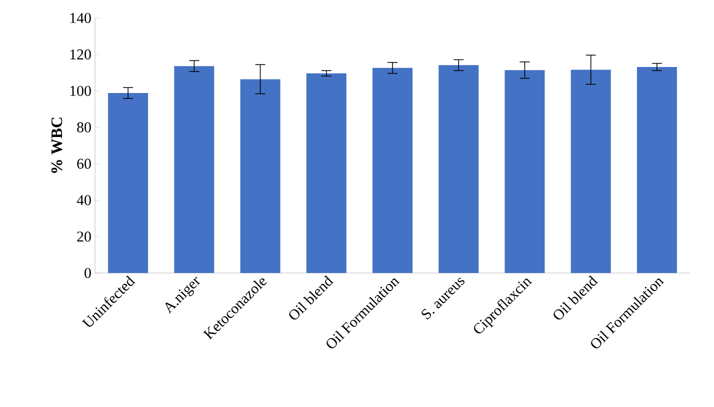  I want to click on y-axis-title: % WBC, so click(56, 145).